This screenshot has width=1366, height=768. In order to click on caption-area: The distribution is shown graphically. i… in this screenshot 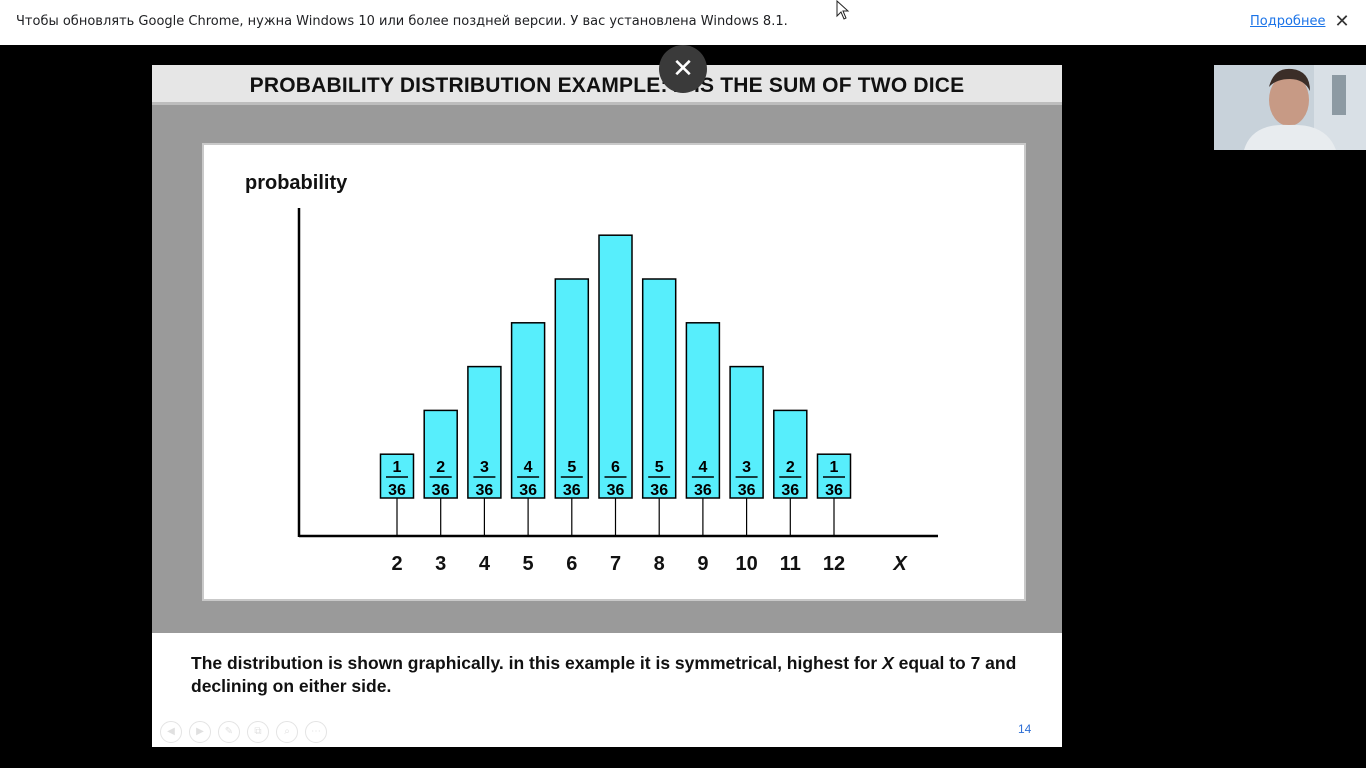, I will do `click(607, 690)`.